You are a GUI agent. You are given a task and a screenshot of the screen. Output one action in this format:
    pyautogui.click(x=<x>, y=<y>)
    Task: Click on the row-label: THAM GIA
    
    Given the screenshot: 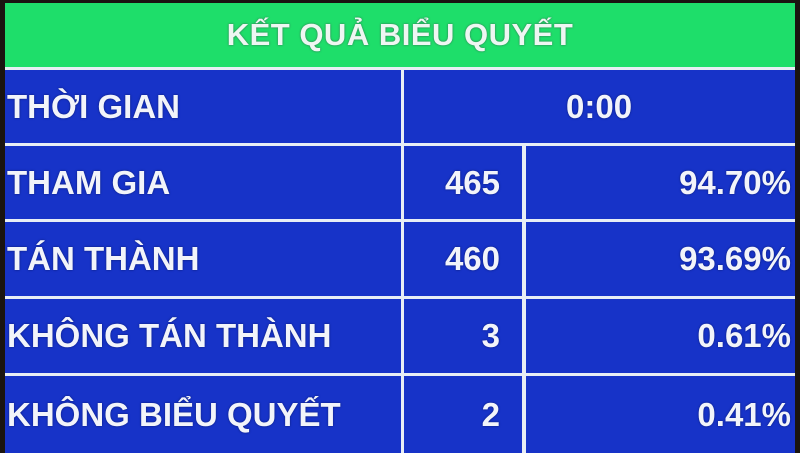 What is the action you would take?
    pyautogui.click(x=203, y=182)
    